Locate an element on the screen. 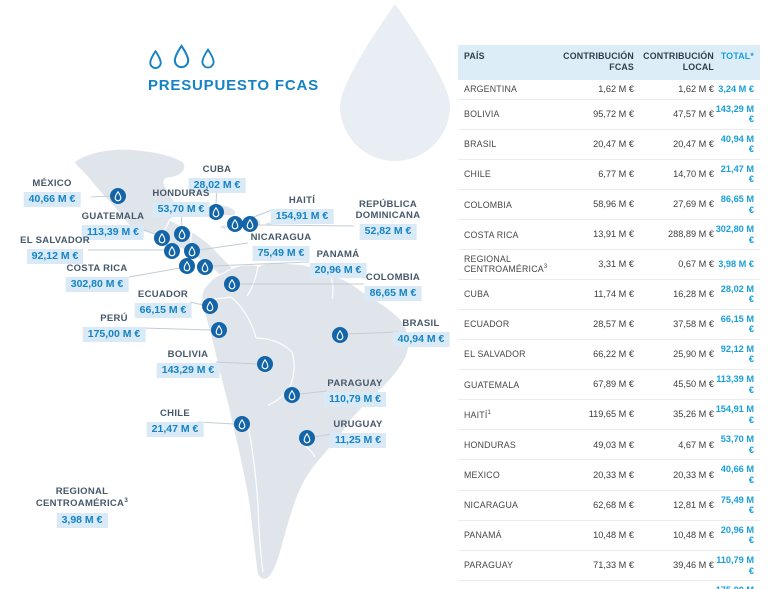  country-budget-value: 110,79 M € is located at coordinates (355, 400).